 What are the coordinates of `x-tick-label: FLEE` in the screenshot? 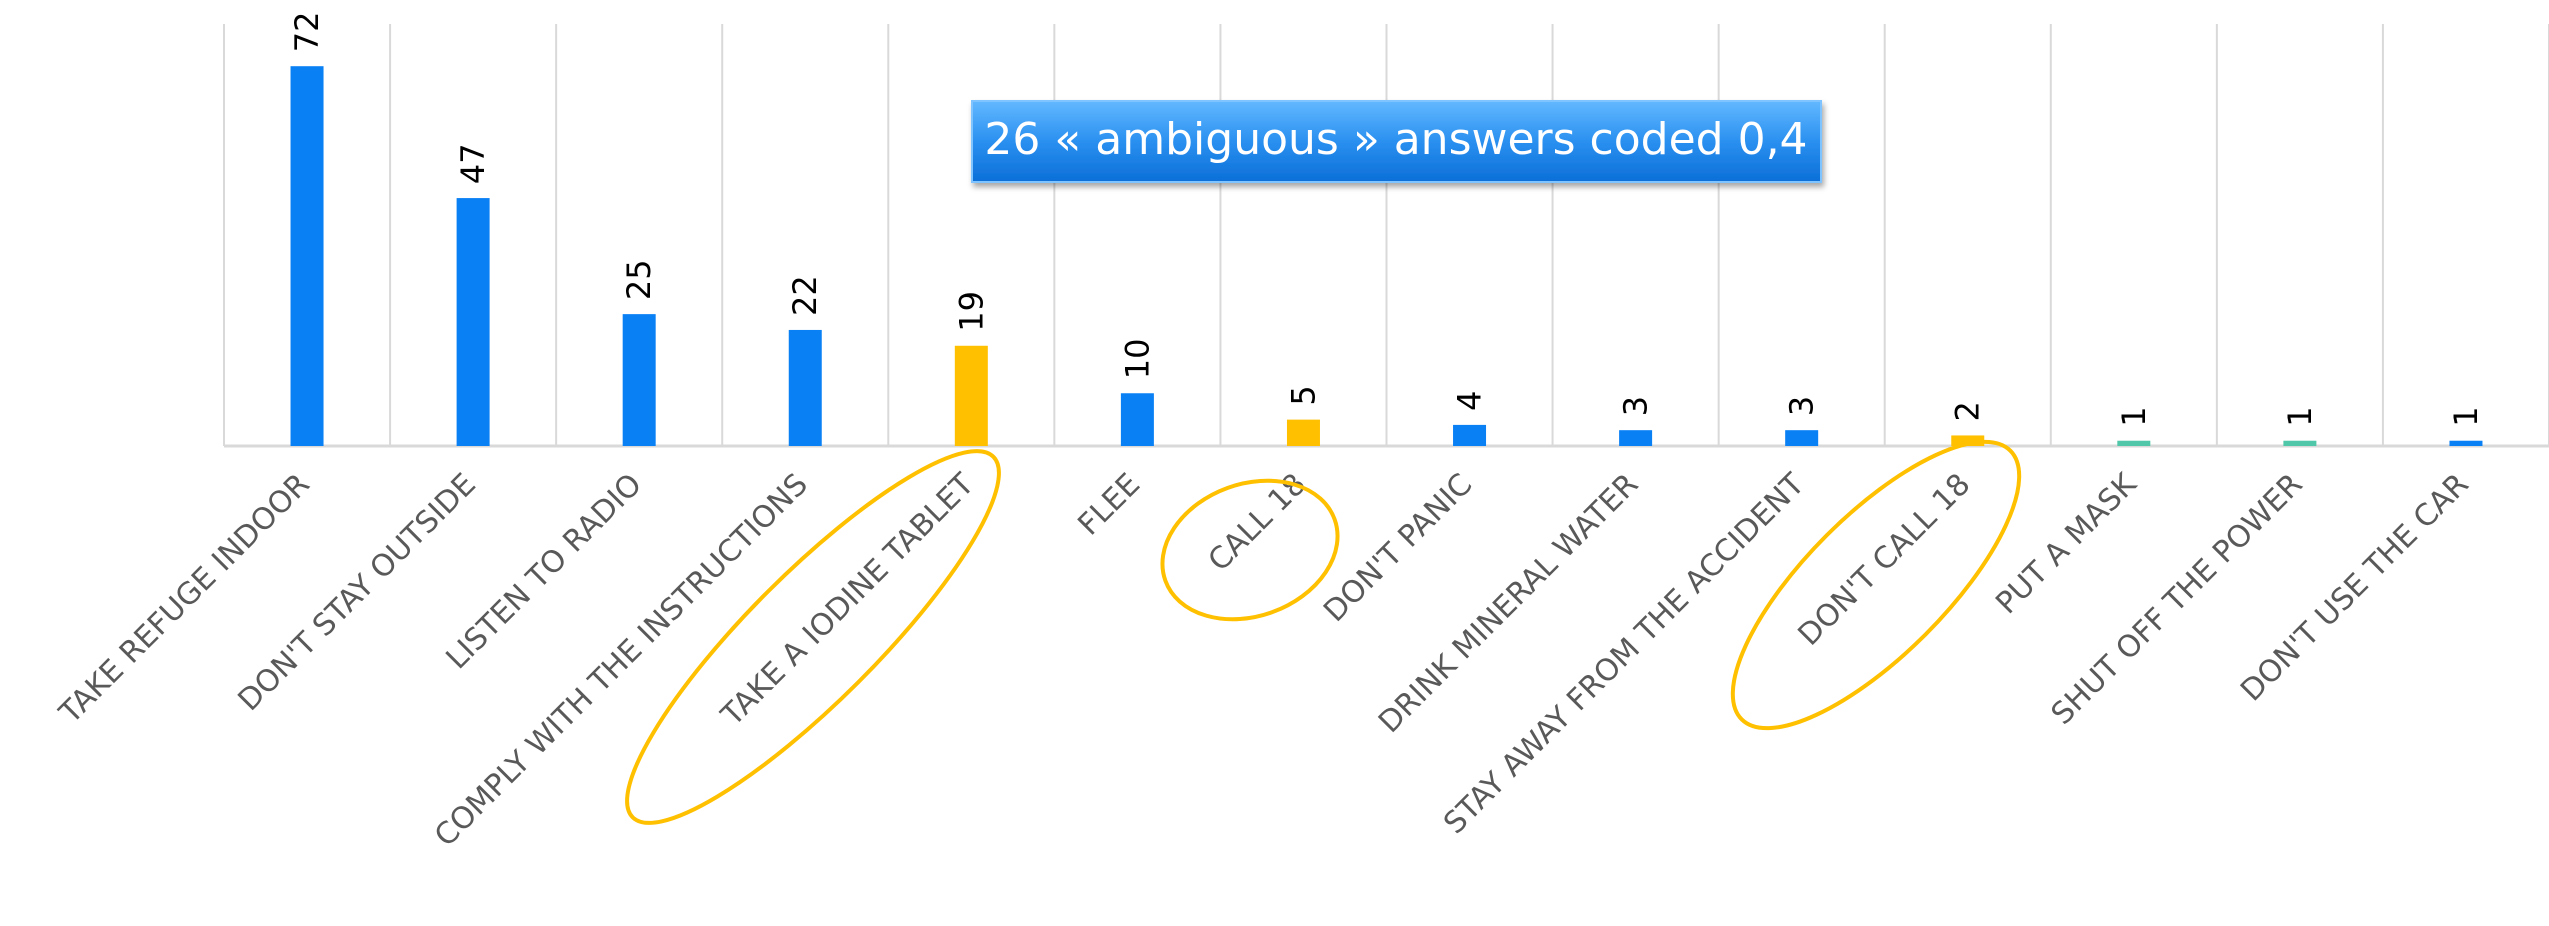 It's located at (1109, 505).